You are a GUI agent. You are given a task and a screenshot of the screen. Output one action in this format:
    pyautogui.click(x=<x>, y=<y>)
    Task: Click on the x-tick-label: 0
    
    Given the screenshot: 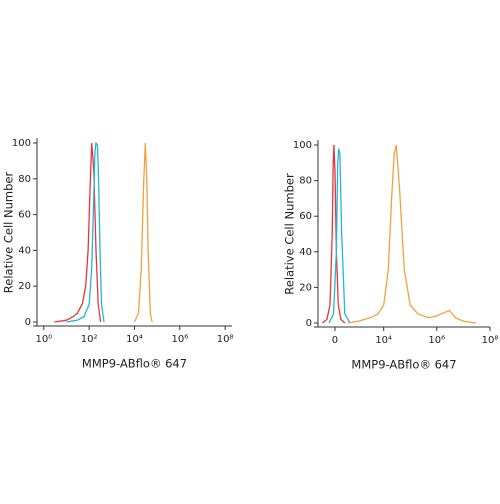 What is the action you would take?
    pyautogui.click(x=335, y=340)
    